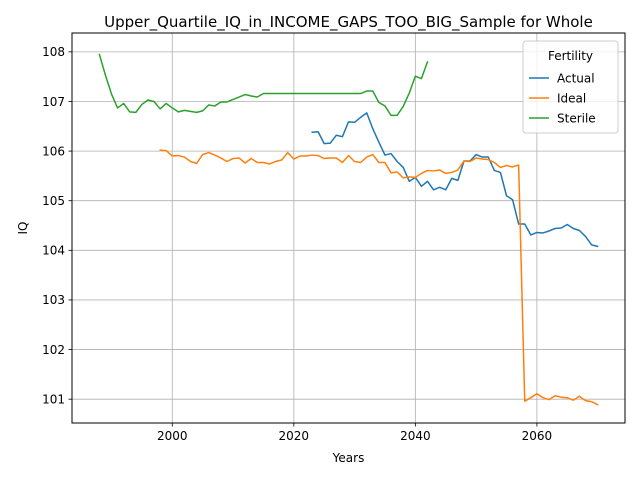  Describe the element at coordinates (53, 151) in the screenshot. I see `y-tick-label: 106` at that location.